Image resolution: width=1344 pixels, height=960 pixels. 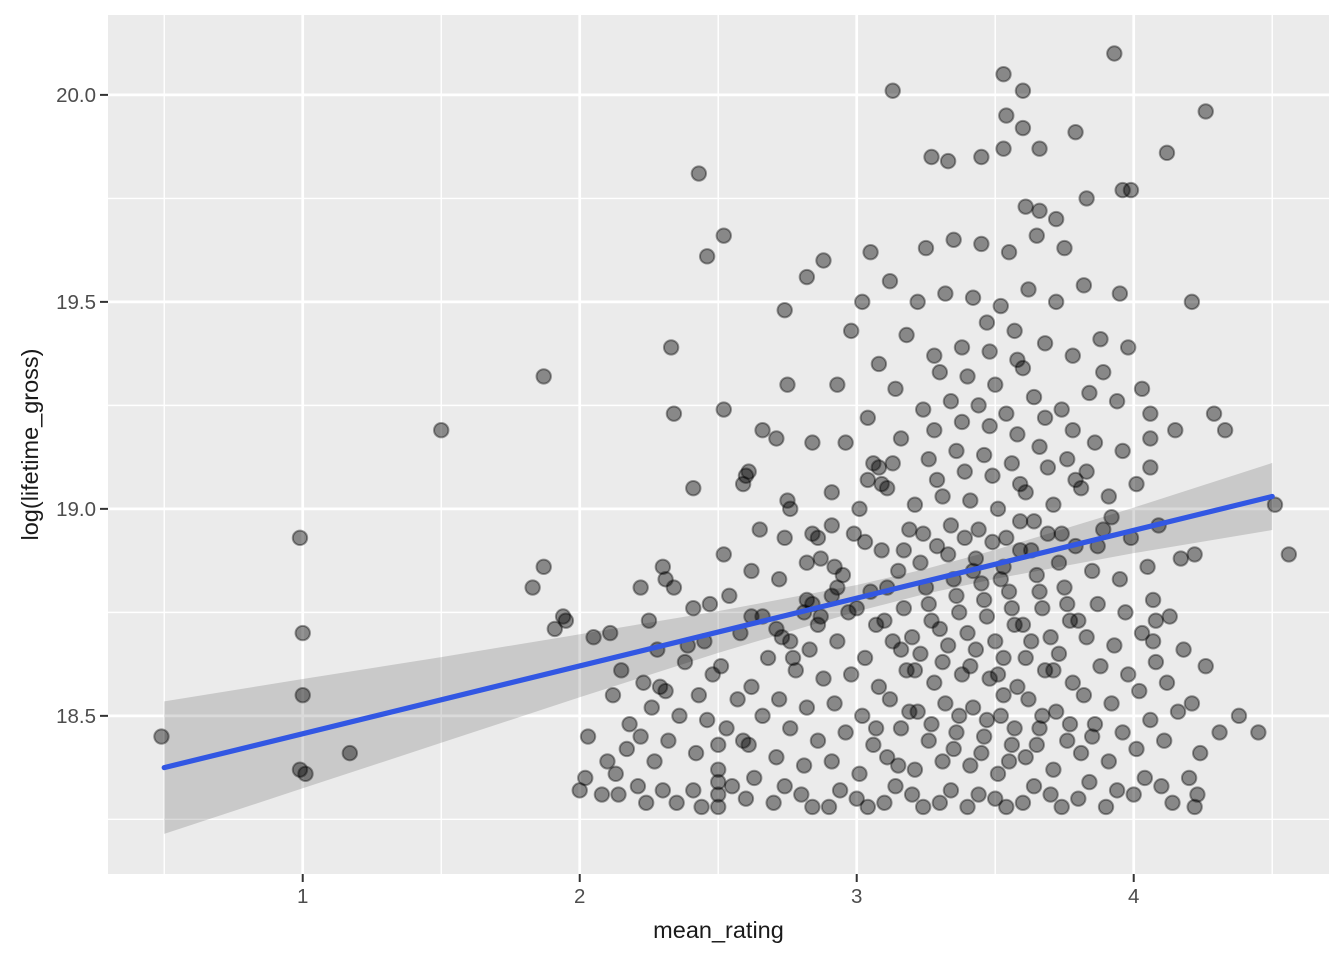 What do you see at coordinates (30, 445) in the screenshot?
I see `y-axis-title: log(lifetime_gross)` at bounding box center [30, 445].